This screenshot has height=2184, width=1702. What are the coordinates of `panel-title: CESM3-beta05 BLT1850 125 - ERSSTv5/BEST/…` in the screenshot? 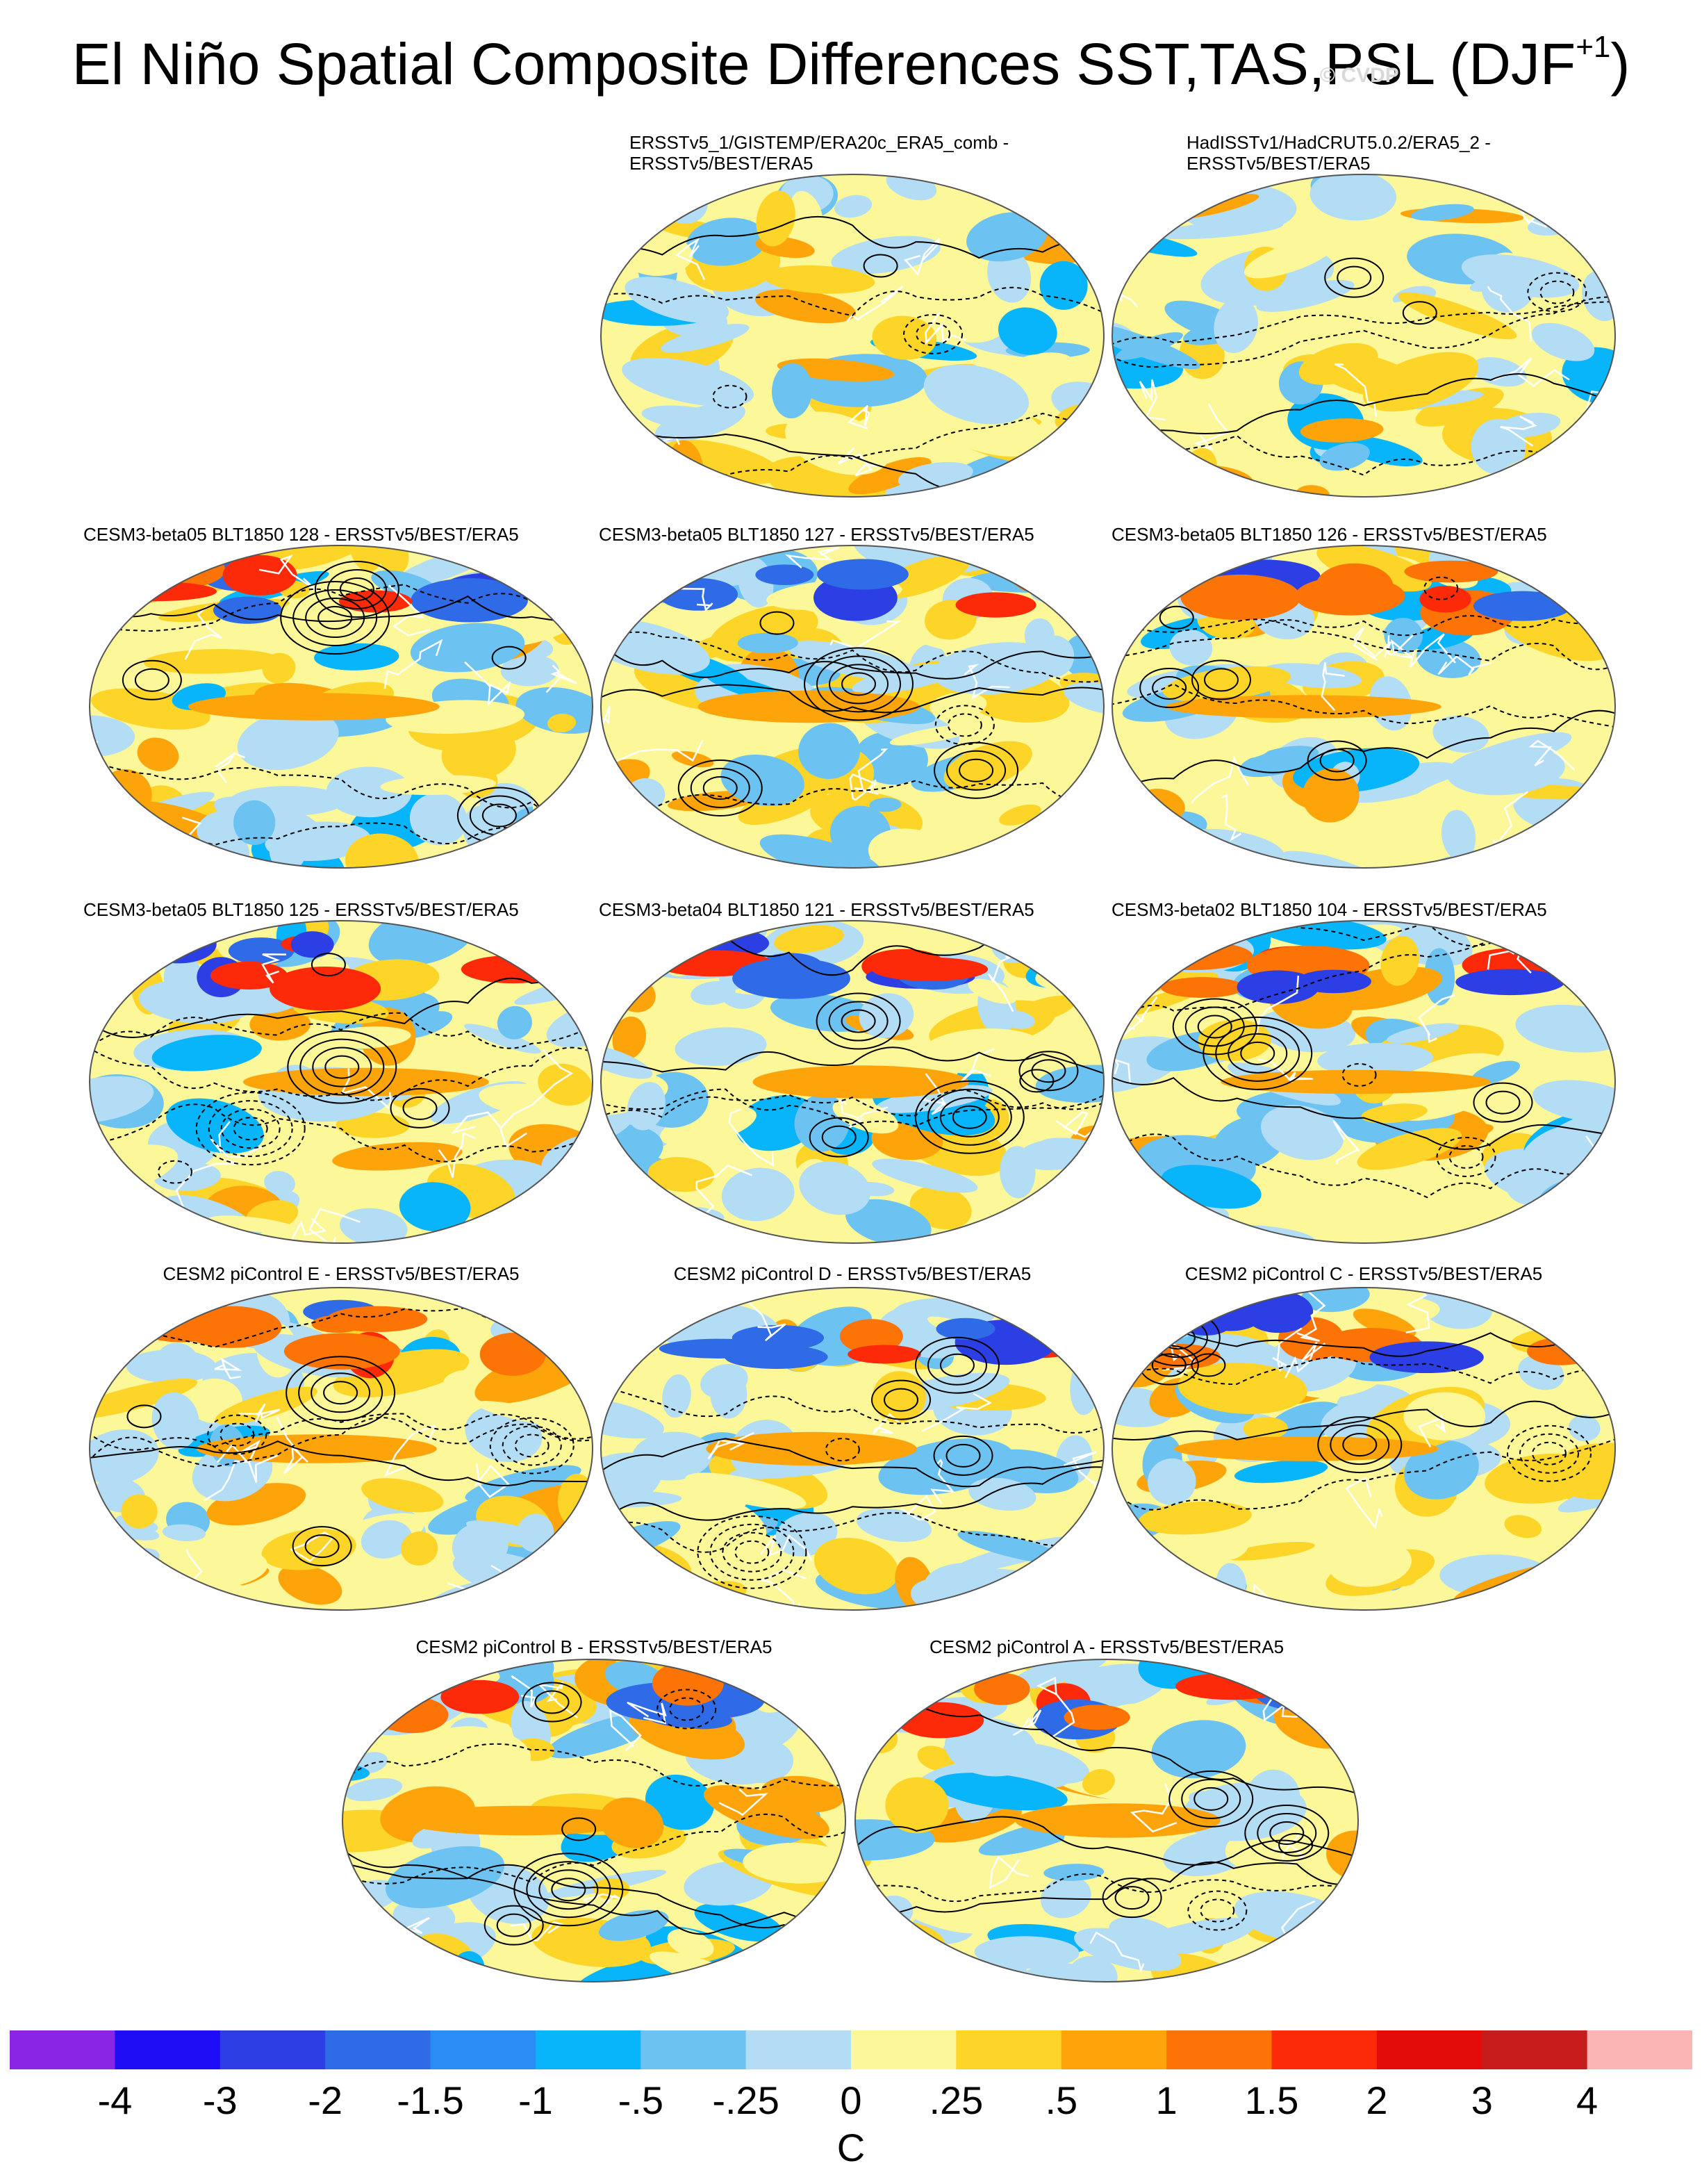 It's located at (301, 909).